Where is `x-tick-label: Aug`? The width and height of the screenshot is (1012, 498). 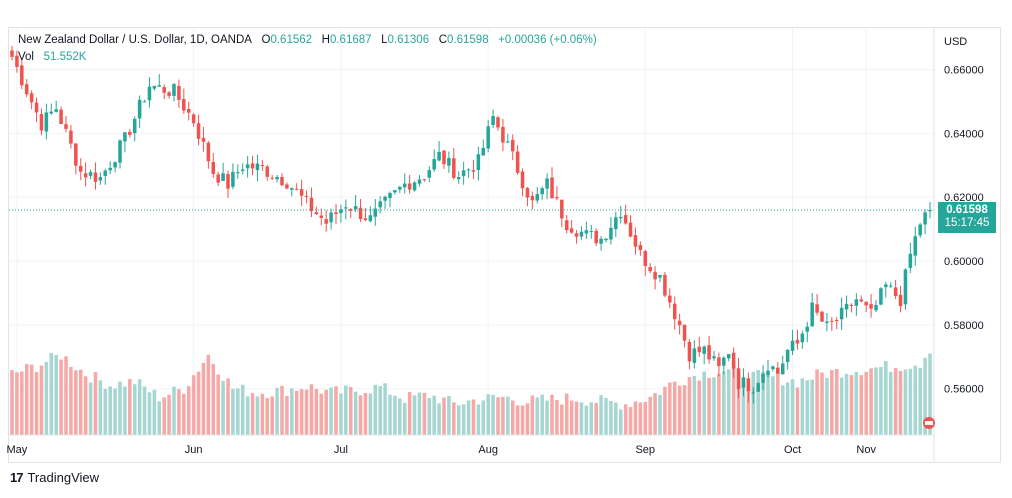
x-tick-label: Aug is located at coordinates (488, 450).